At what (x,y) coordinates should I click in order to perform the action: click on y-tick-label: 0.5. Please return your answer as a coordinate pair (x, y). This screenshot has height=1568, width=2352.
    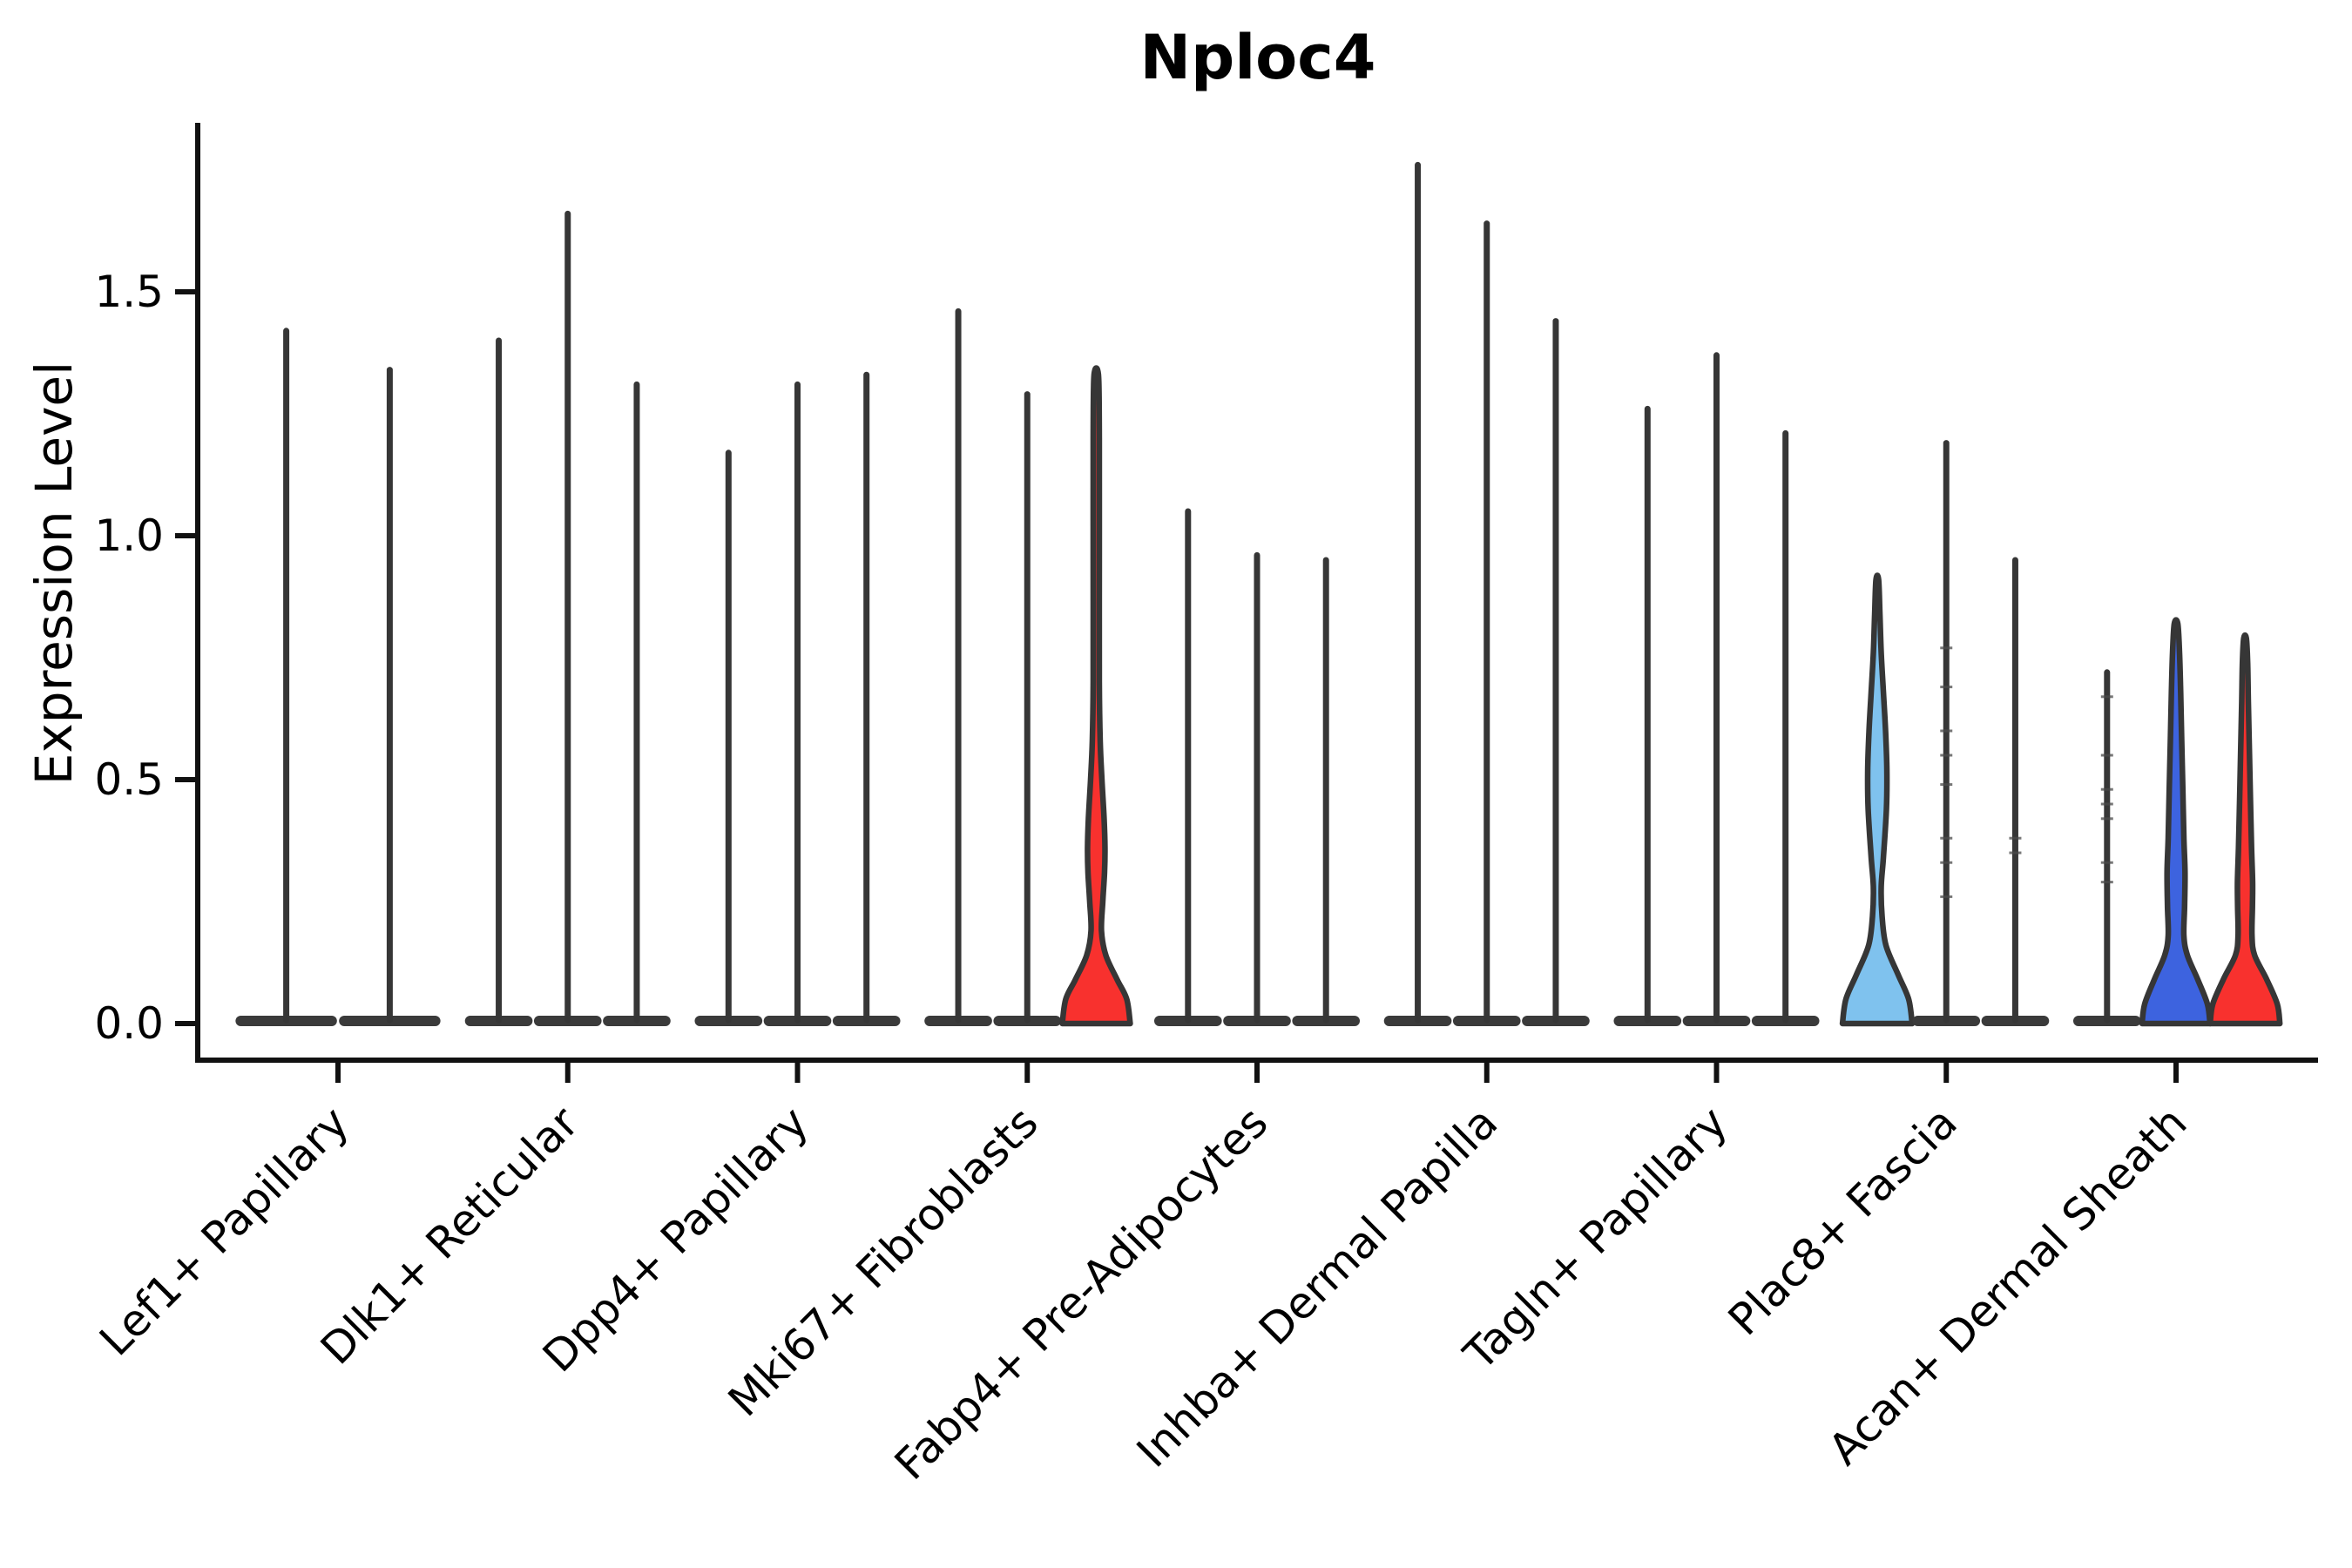
    Looking at the image, I should click on (129, 780).